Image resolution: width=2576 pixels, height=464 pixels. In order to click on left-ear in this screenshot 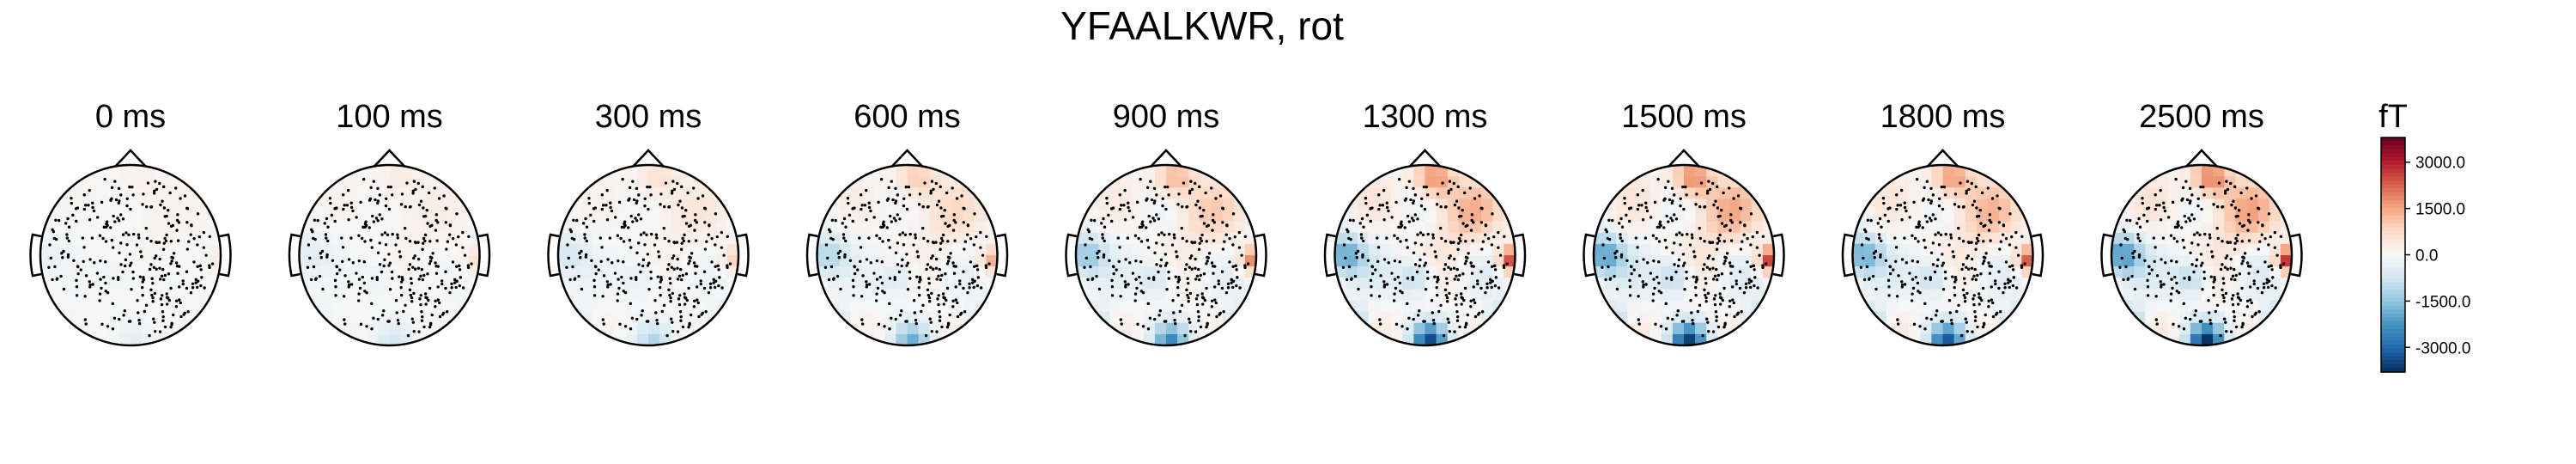, I will do `click(1330, 255)`.